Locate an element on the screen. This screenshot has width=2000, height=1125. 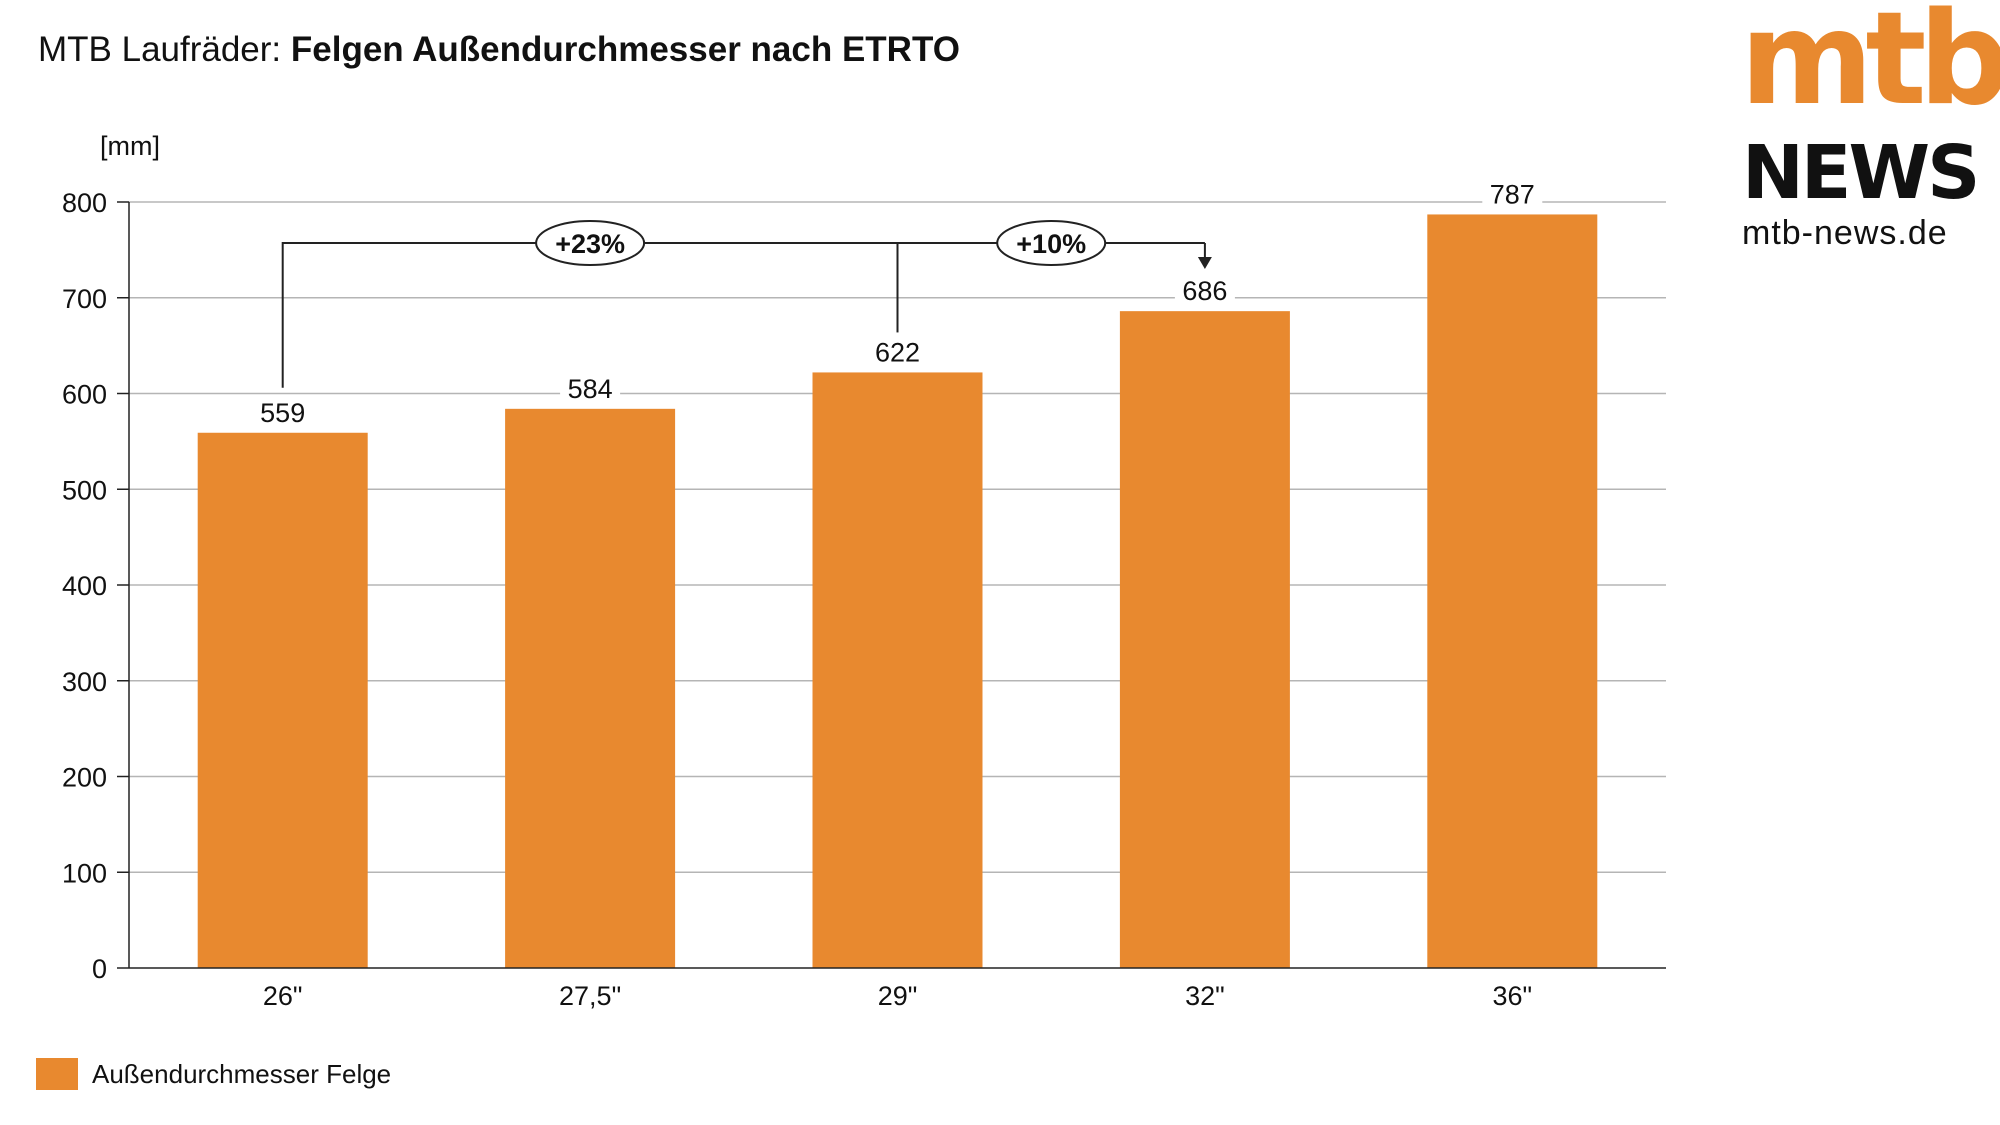
data-label: 686 is located at coordinates (1204, 291).